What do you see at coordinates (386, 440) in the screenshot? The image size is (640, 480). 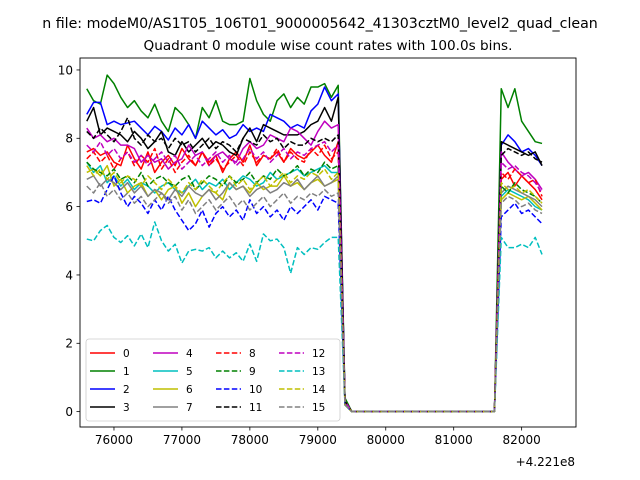 I see `x-tick-label: 80000` at bounding box center [386, 440].